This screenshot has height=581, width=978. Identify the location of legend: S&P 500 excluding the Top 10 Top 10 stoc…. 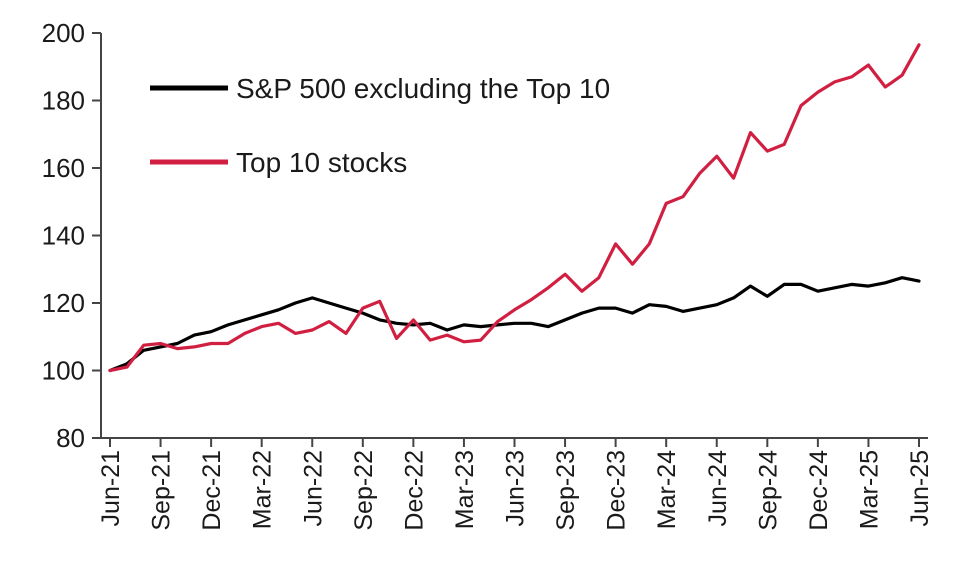
(380, 125).